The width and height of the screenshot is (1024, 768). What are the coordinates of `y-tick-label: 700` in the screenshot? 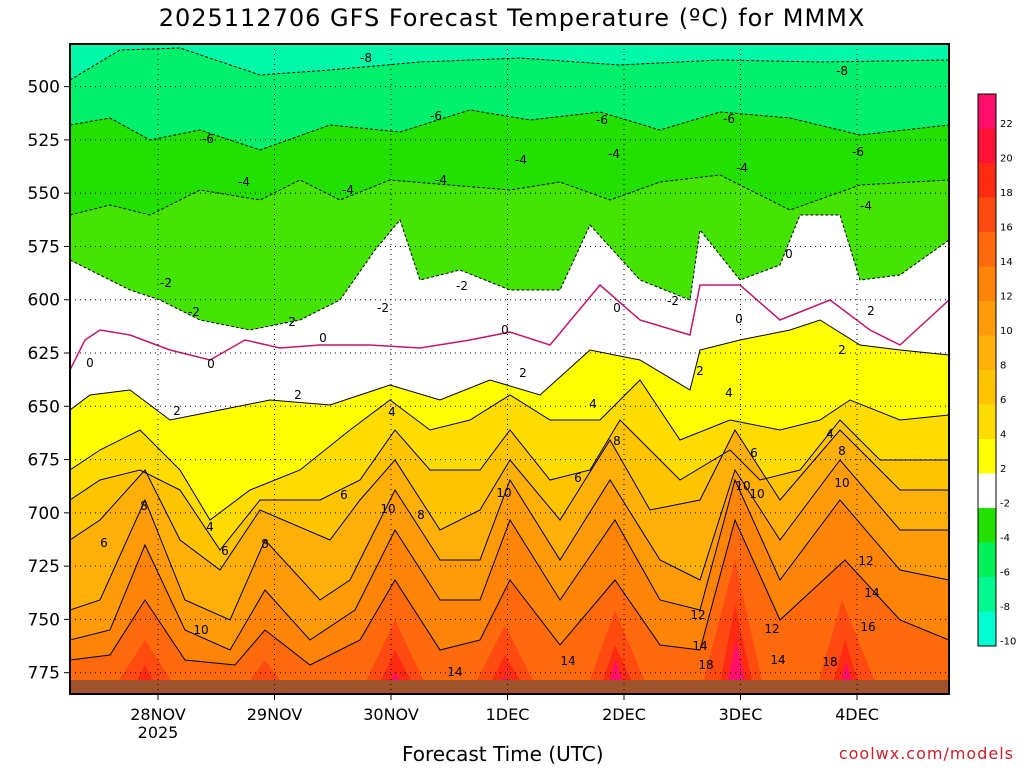 It's located at (44, 514).